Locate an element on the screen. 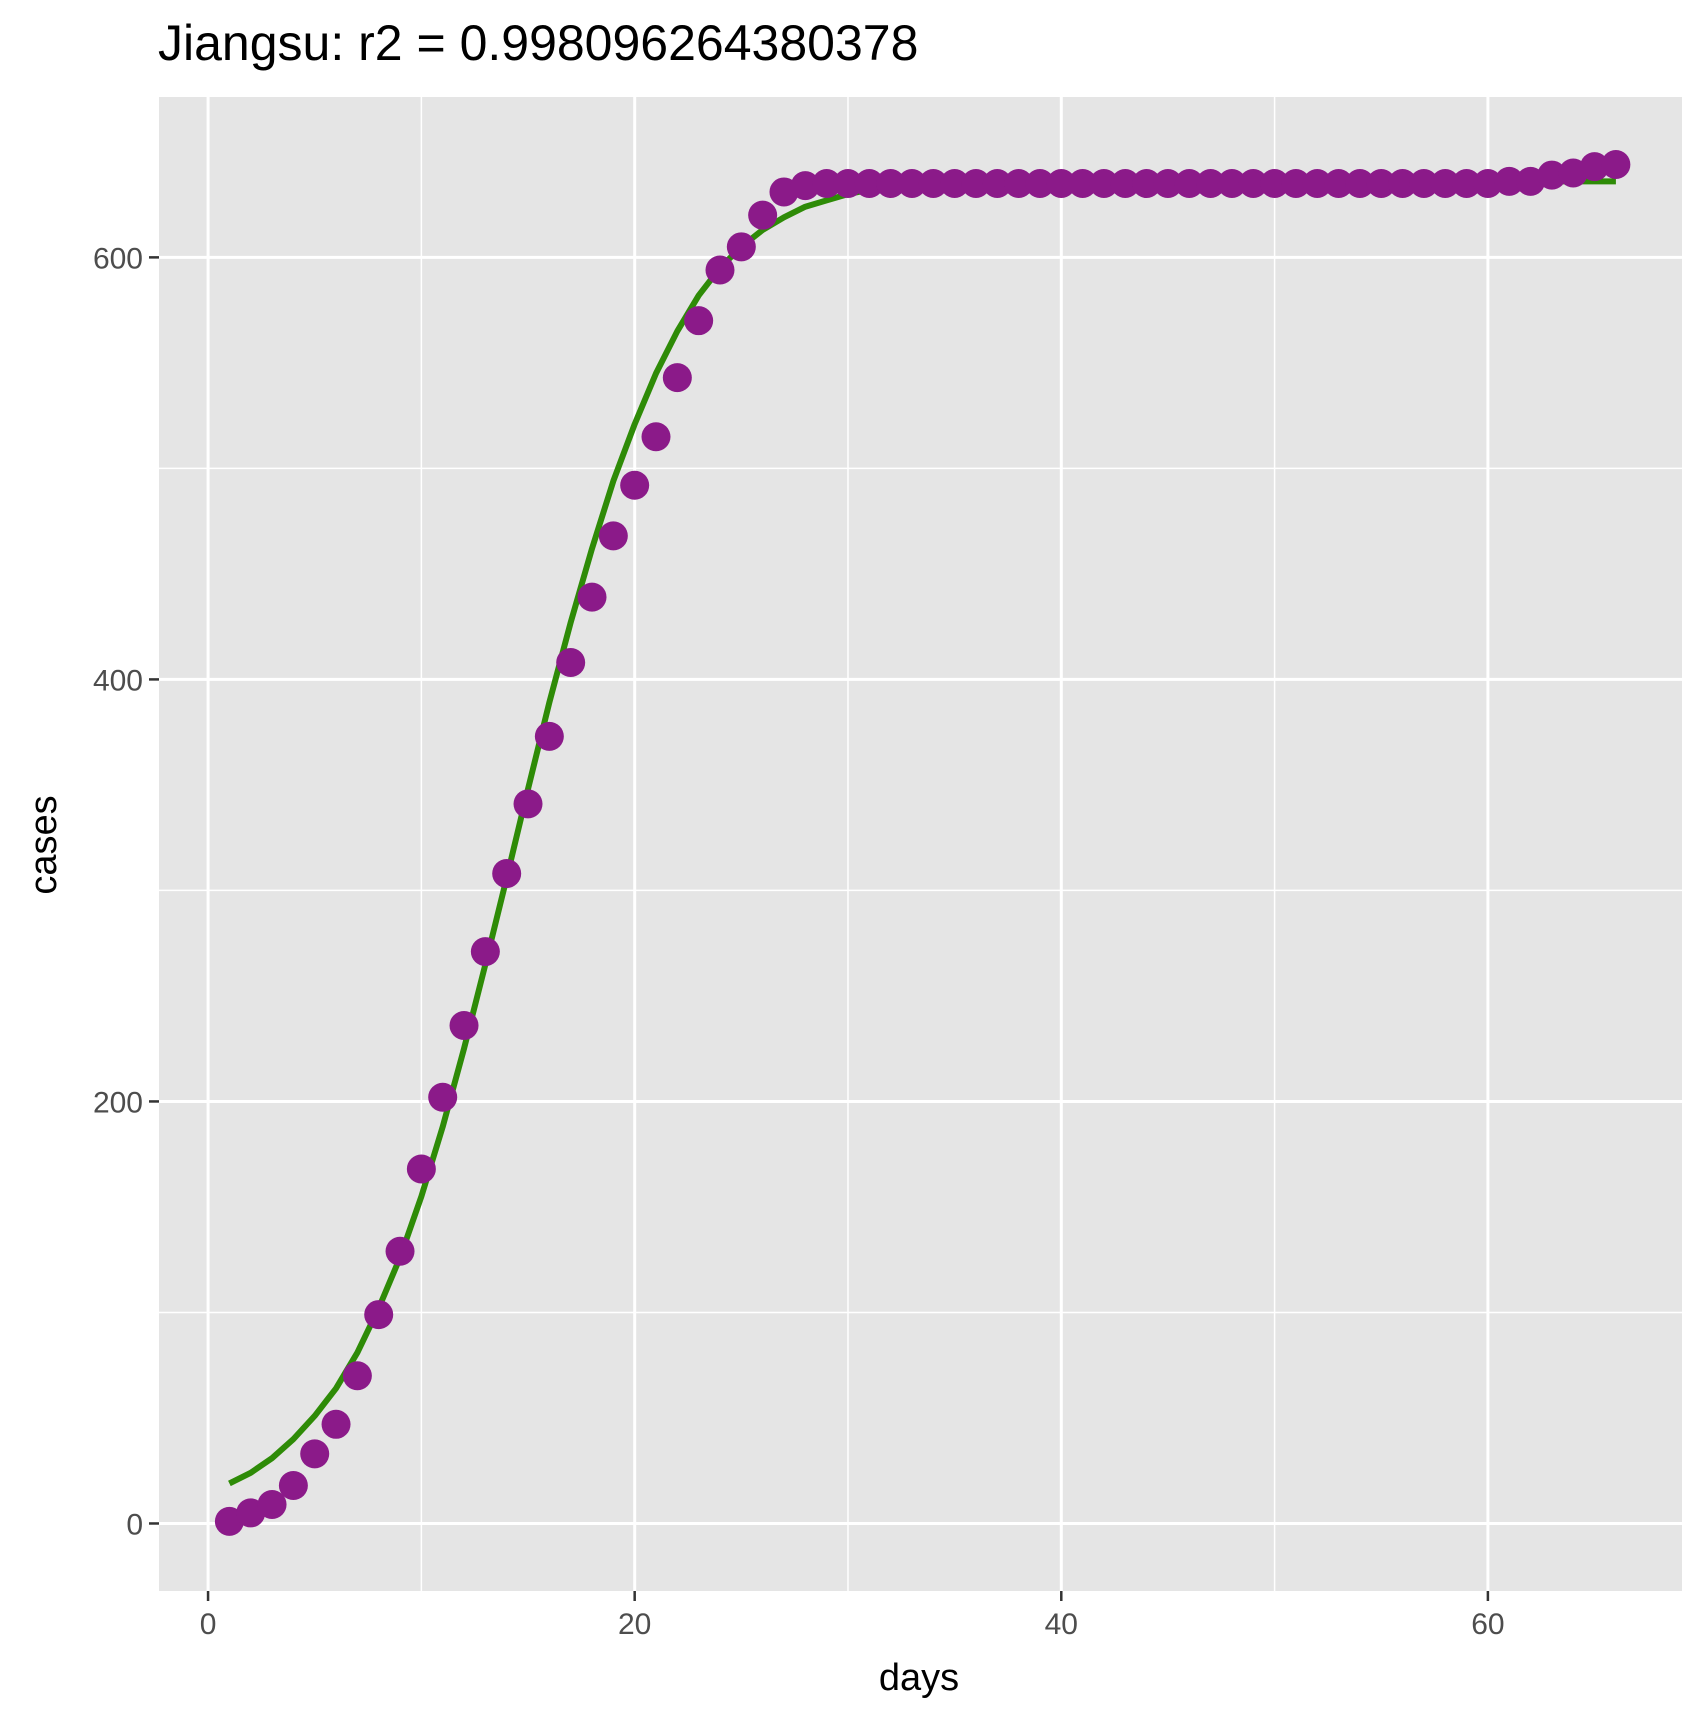  x-tick-label: 20 is located at coordinates (634, 1624).